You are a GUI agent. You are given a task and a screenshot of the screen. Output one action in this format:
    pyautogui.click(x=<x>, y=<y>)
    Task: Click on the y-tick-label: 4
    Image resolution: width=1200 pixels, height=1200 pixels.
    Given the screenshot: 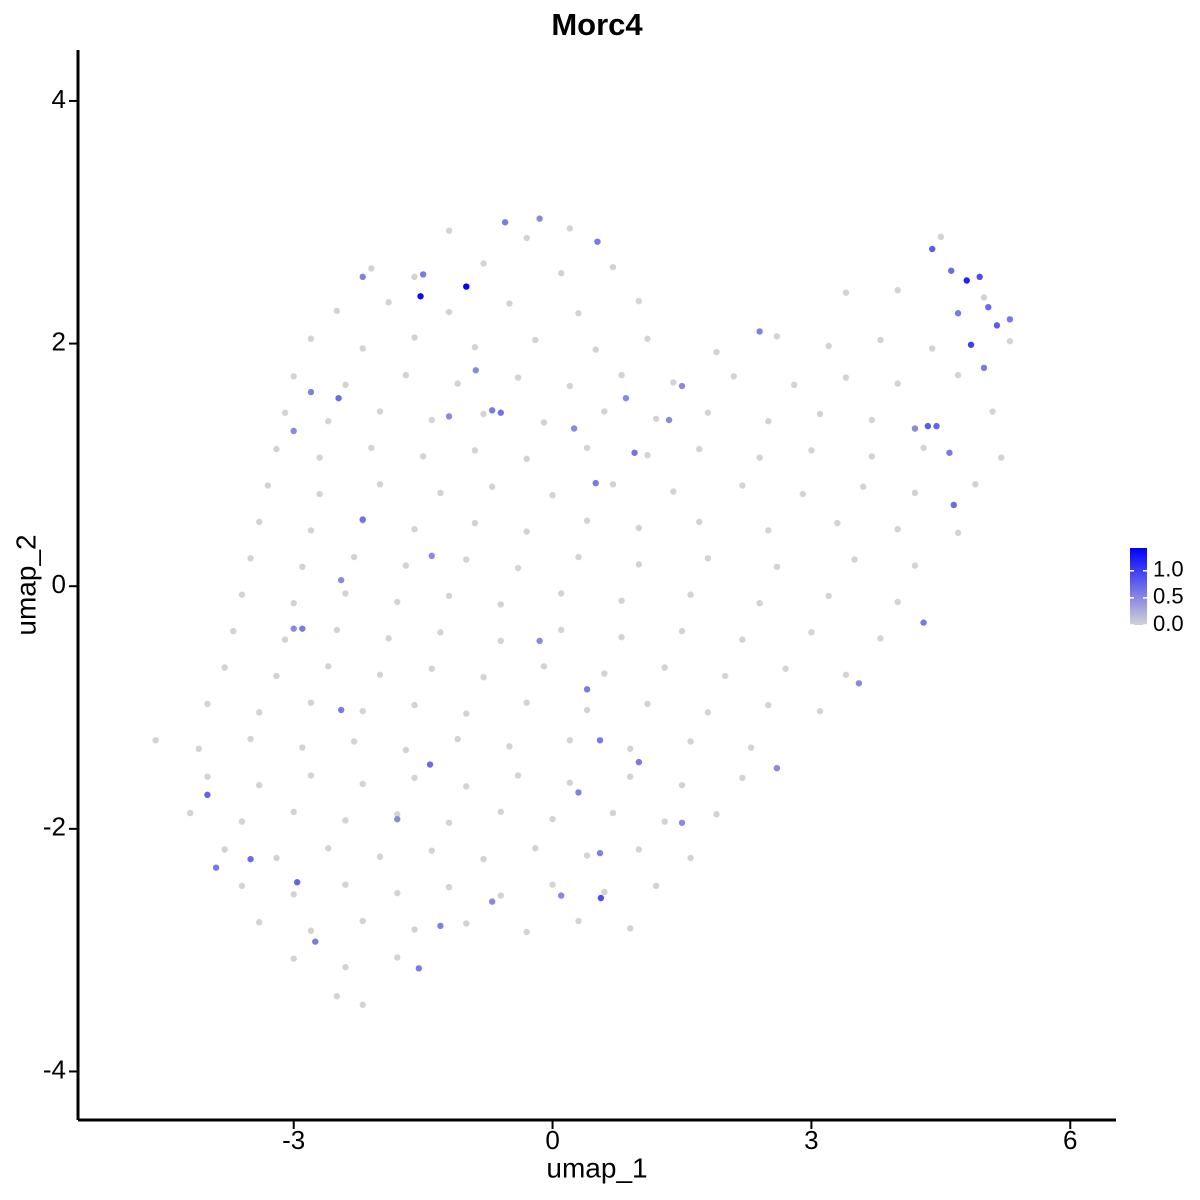 What is the action you would take?
    pyautogui.click(x=59, y=99)
    